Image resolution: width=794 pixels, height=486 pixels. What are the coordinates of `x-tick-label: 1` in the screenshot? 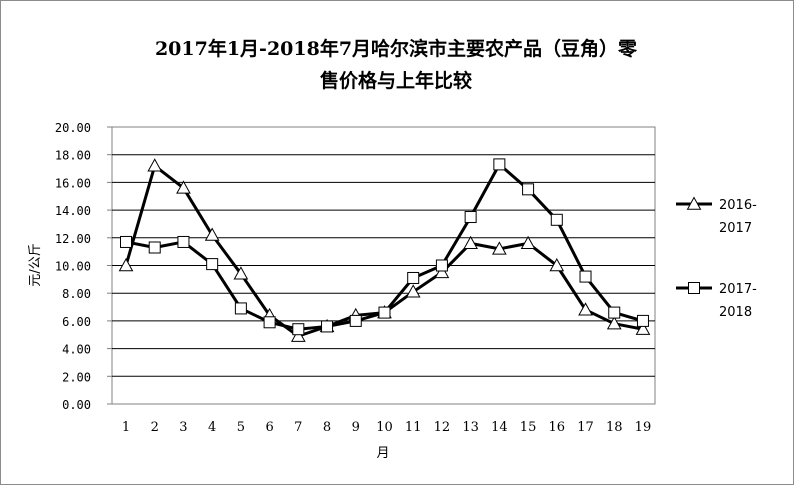 It's located at (126, 427).